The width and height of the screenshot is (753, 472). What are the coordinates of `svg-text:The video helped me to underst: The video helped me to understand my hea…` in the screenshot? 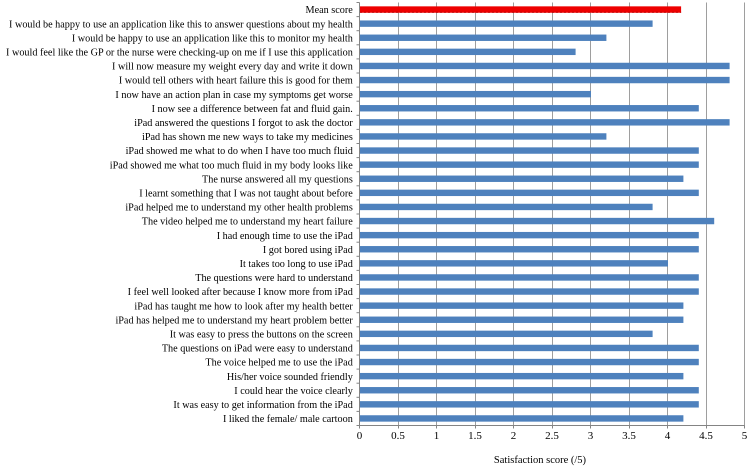 It's located at (248, 222).